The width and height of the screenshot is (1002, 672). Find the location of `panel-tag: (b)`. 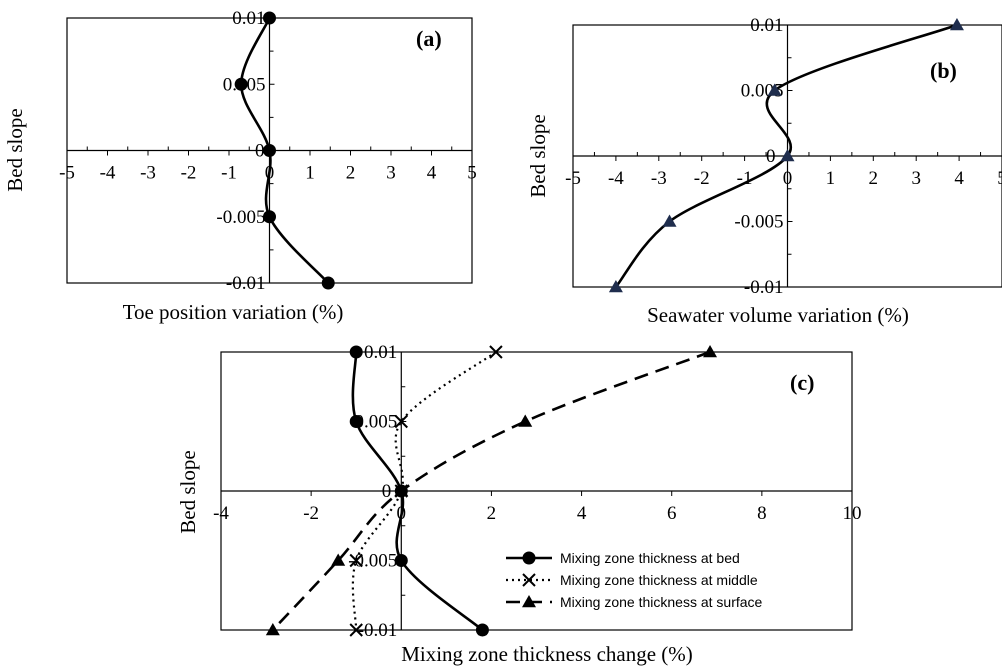

panel-tag: (b) is located at coordinates (943, 70).